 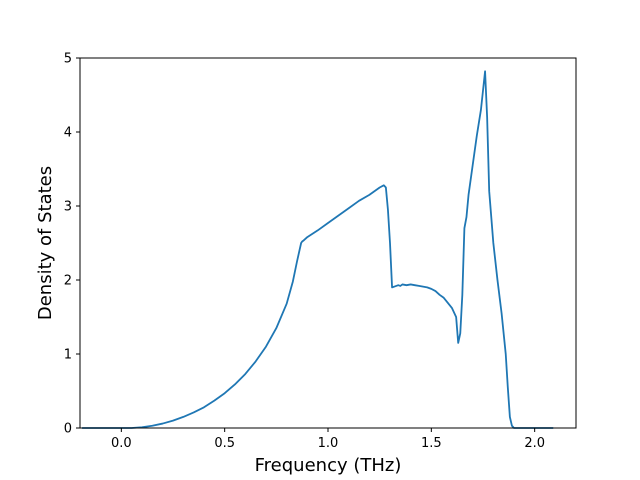 I want to click on y-tick-label: 4, so click(x=68, y=133).